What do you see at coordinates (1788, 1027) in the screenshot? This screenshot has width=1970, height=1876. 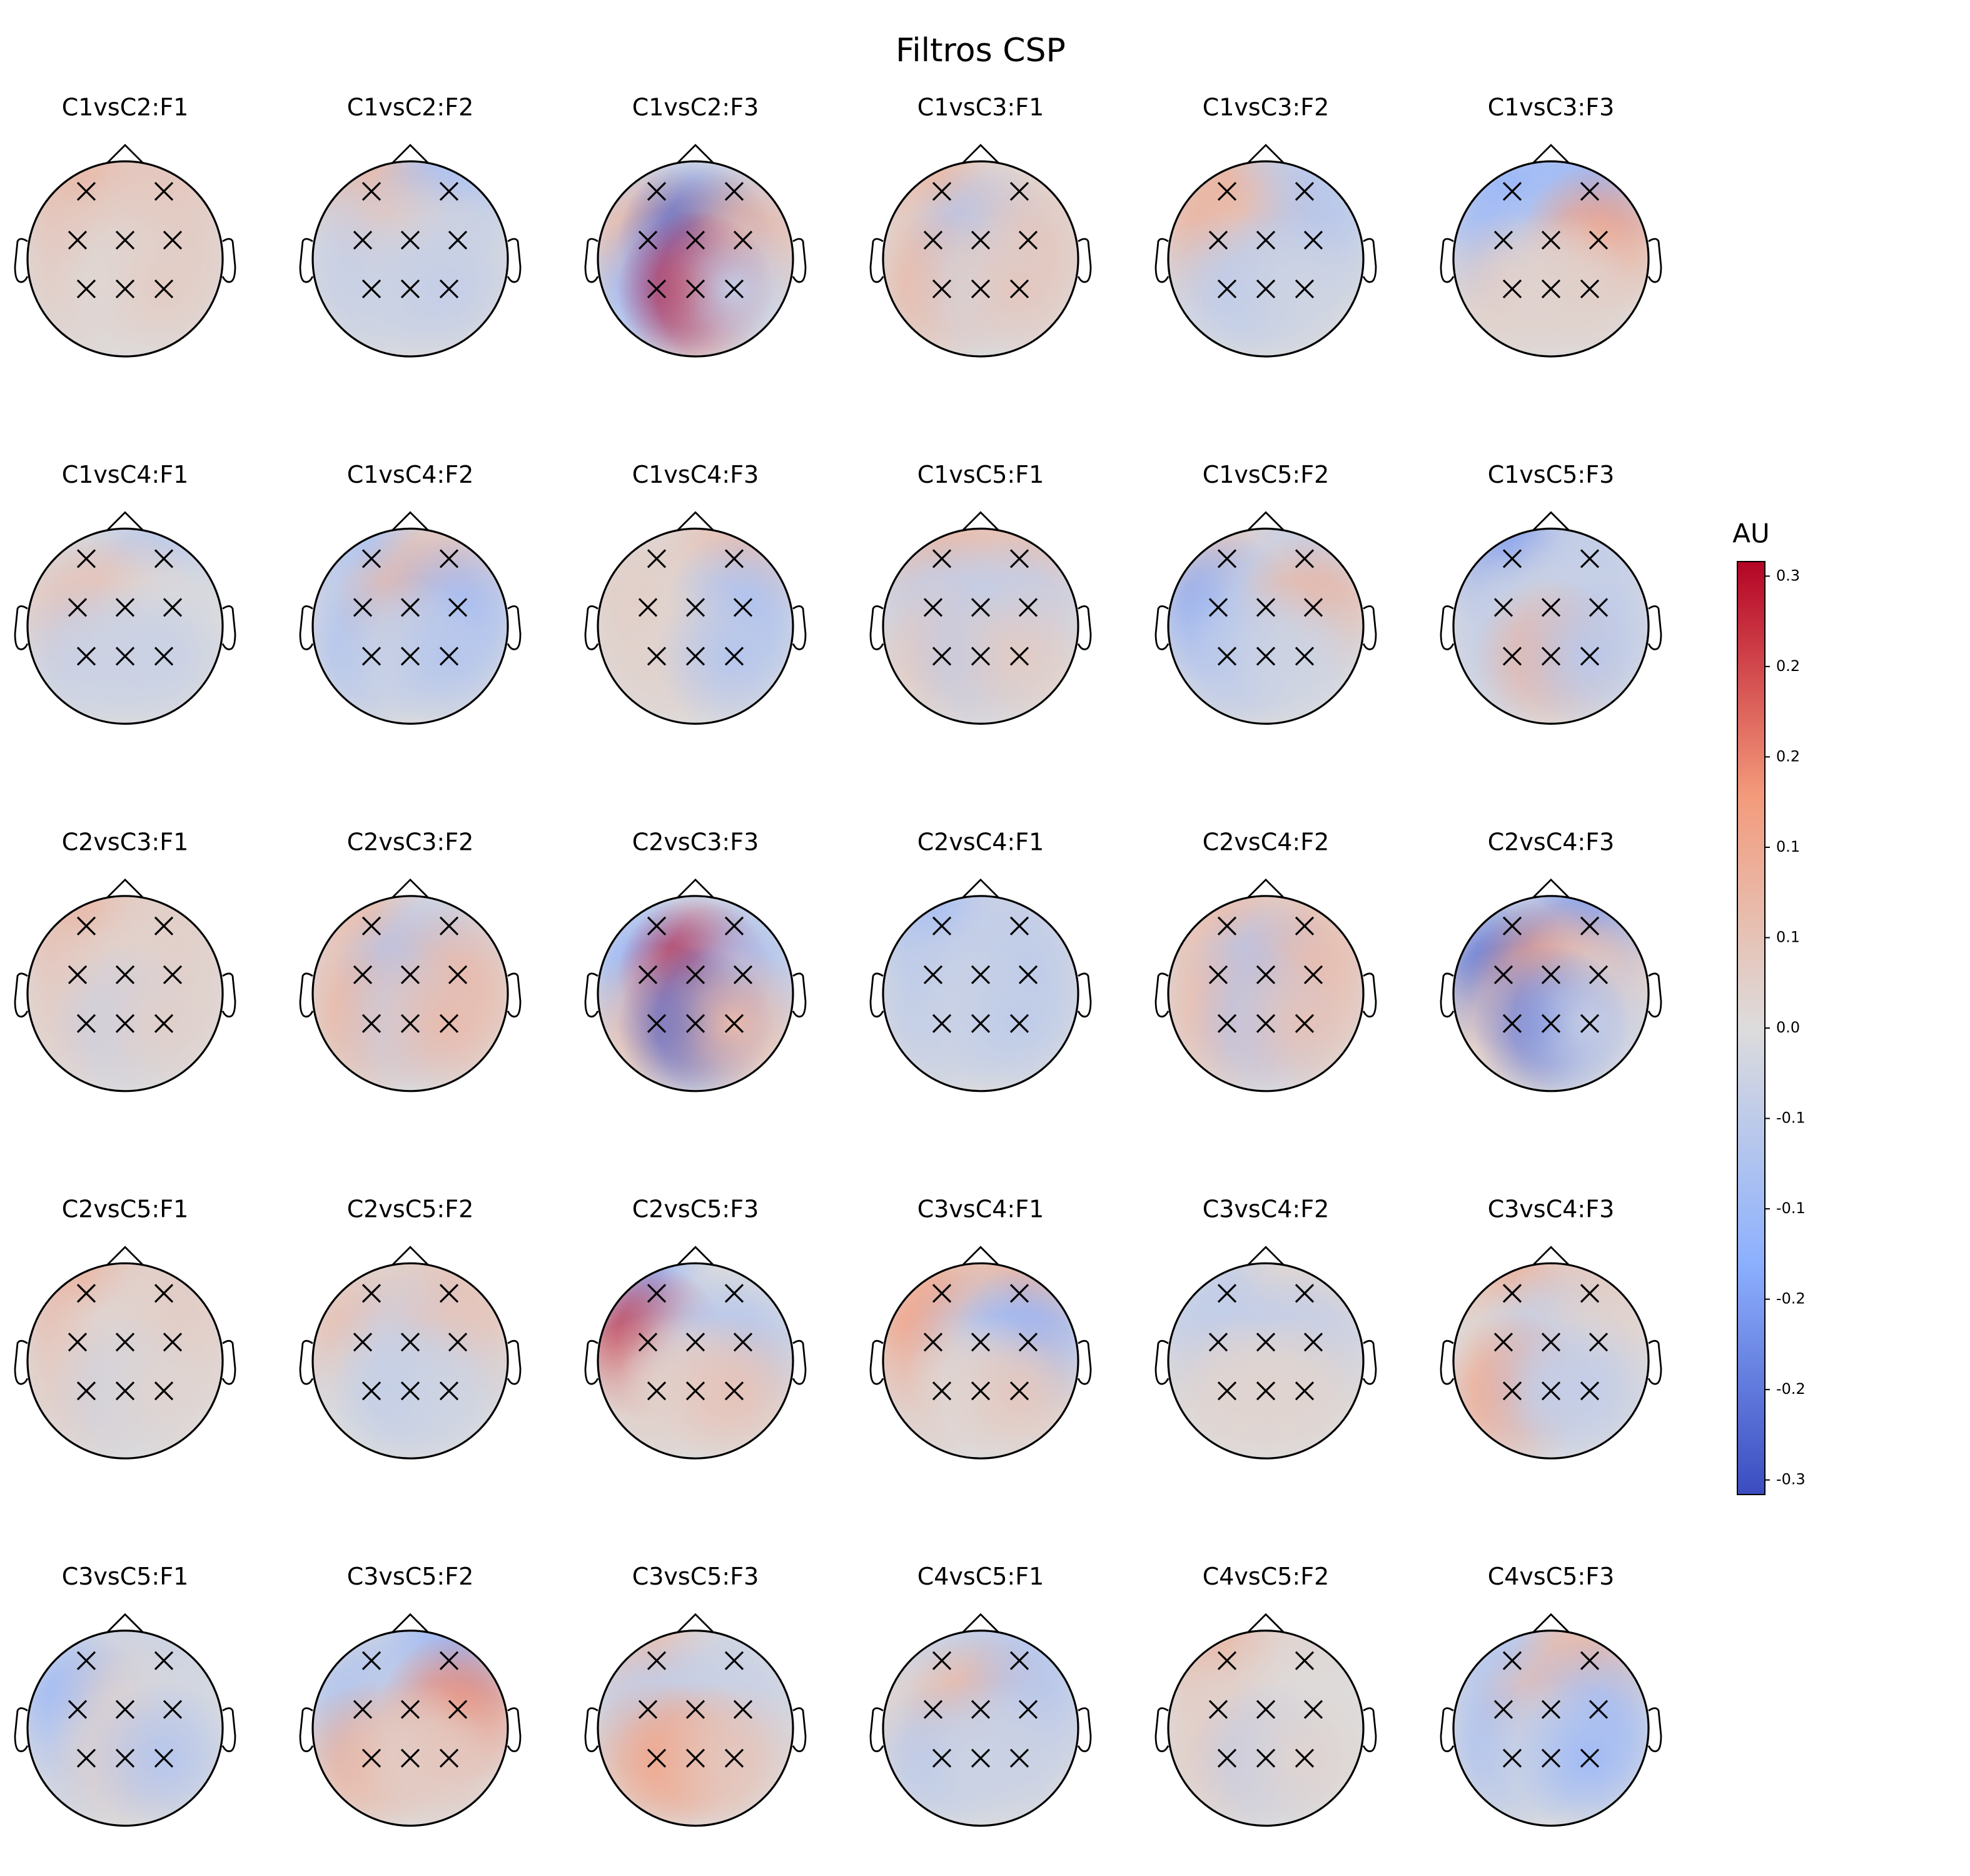 I see `colorbar-tick-label: 0.0` at bounding box center [1788, 1027].